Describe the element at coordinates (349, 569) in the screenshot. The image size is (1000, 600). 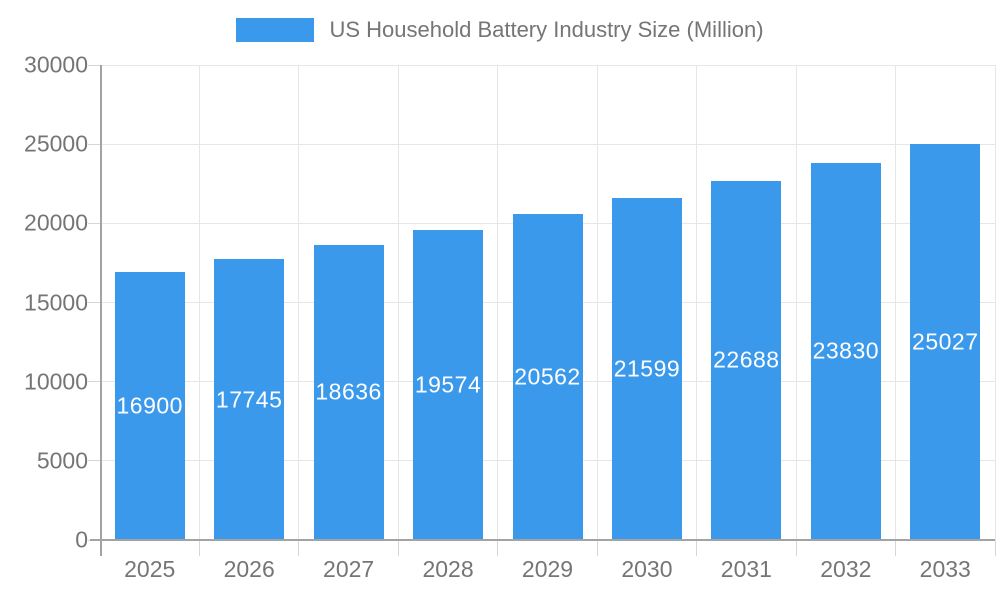
I see `x-axis-label-2027: 2027` at that location.